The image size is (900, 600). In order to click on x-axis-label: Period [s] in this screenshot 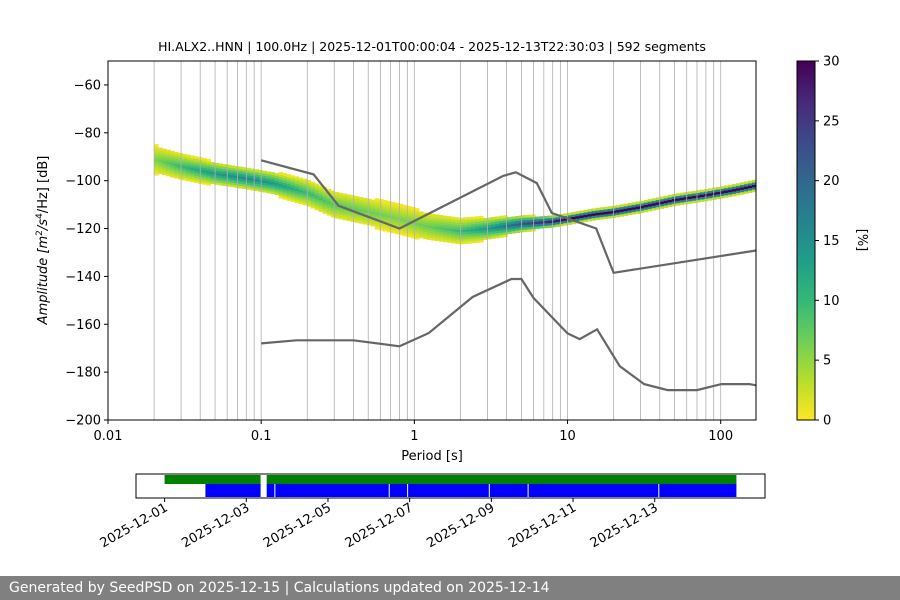, I will do `click(432, 456)`.